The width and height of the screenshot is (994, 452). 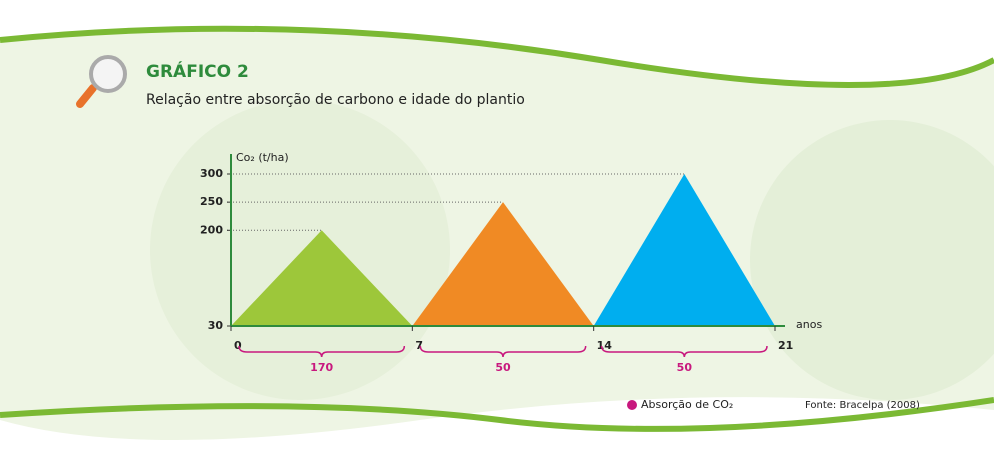 What do you see at coordinates (687, 404) in the screenshot?
I see `legend-label: Absorção de CO₂` at bounding box center [687, 404].